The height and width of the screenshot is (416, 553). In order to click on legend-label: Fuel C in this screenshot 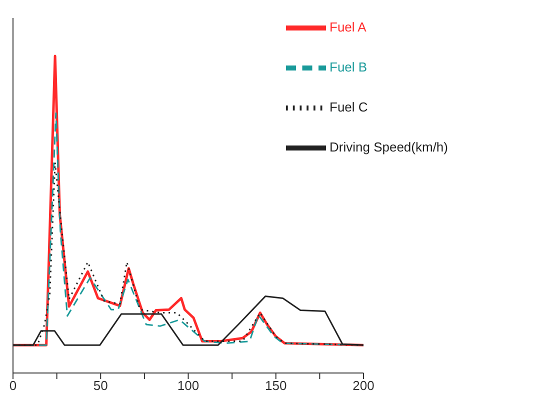, I will do `click(349, 106)`.